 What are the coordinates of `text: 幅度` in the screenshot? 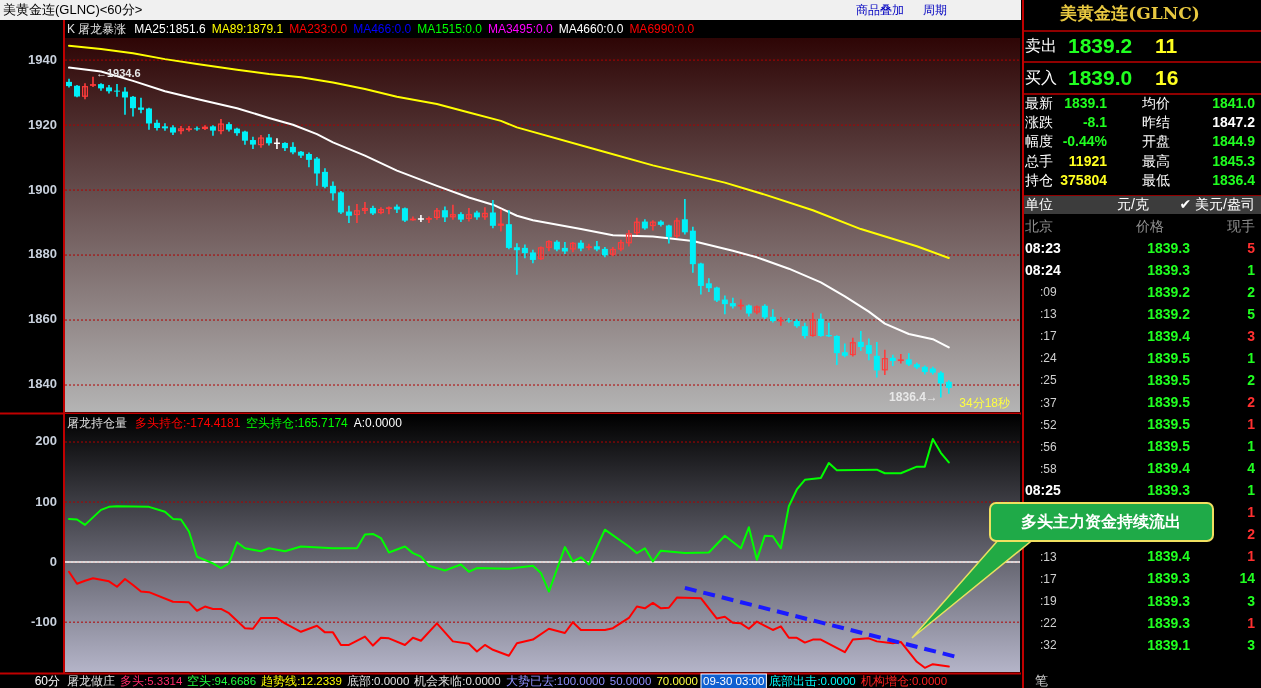 It's located at (1039, 141).